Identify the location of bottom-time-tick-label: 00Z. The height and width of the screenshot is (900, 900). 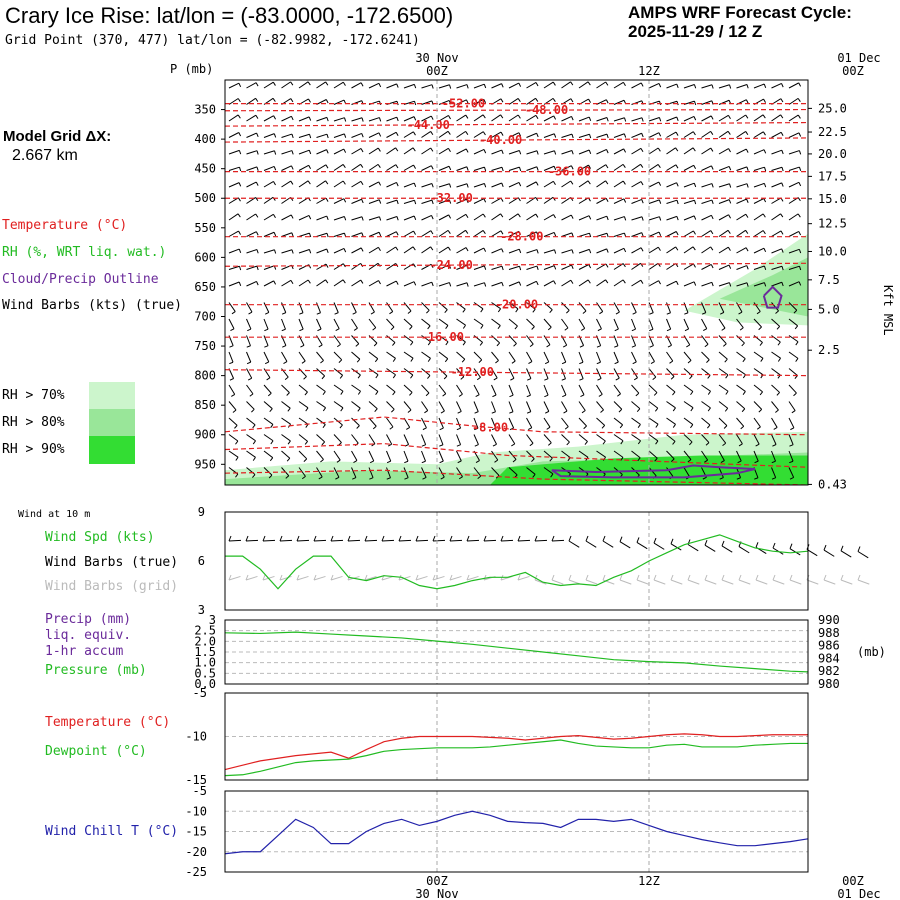
(437, 881).